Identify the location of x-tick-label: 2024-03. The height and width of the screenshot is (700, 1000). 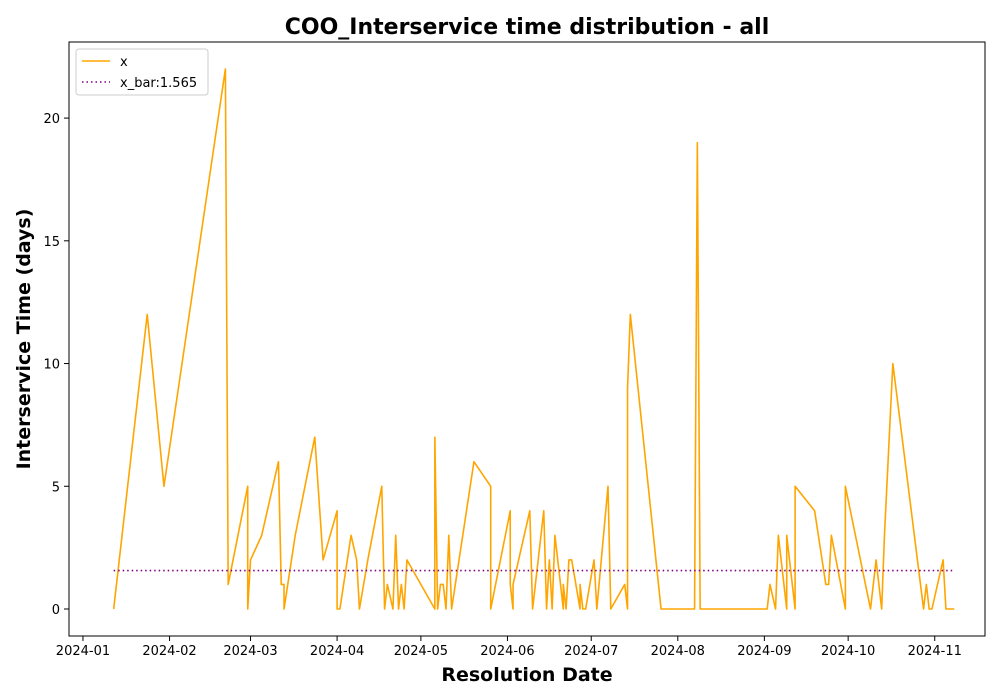
(250, 651).